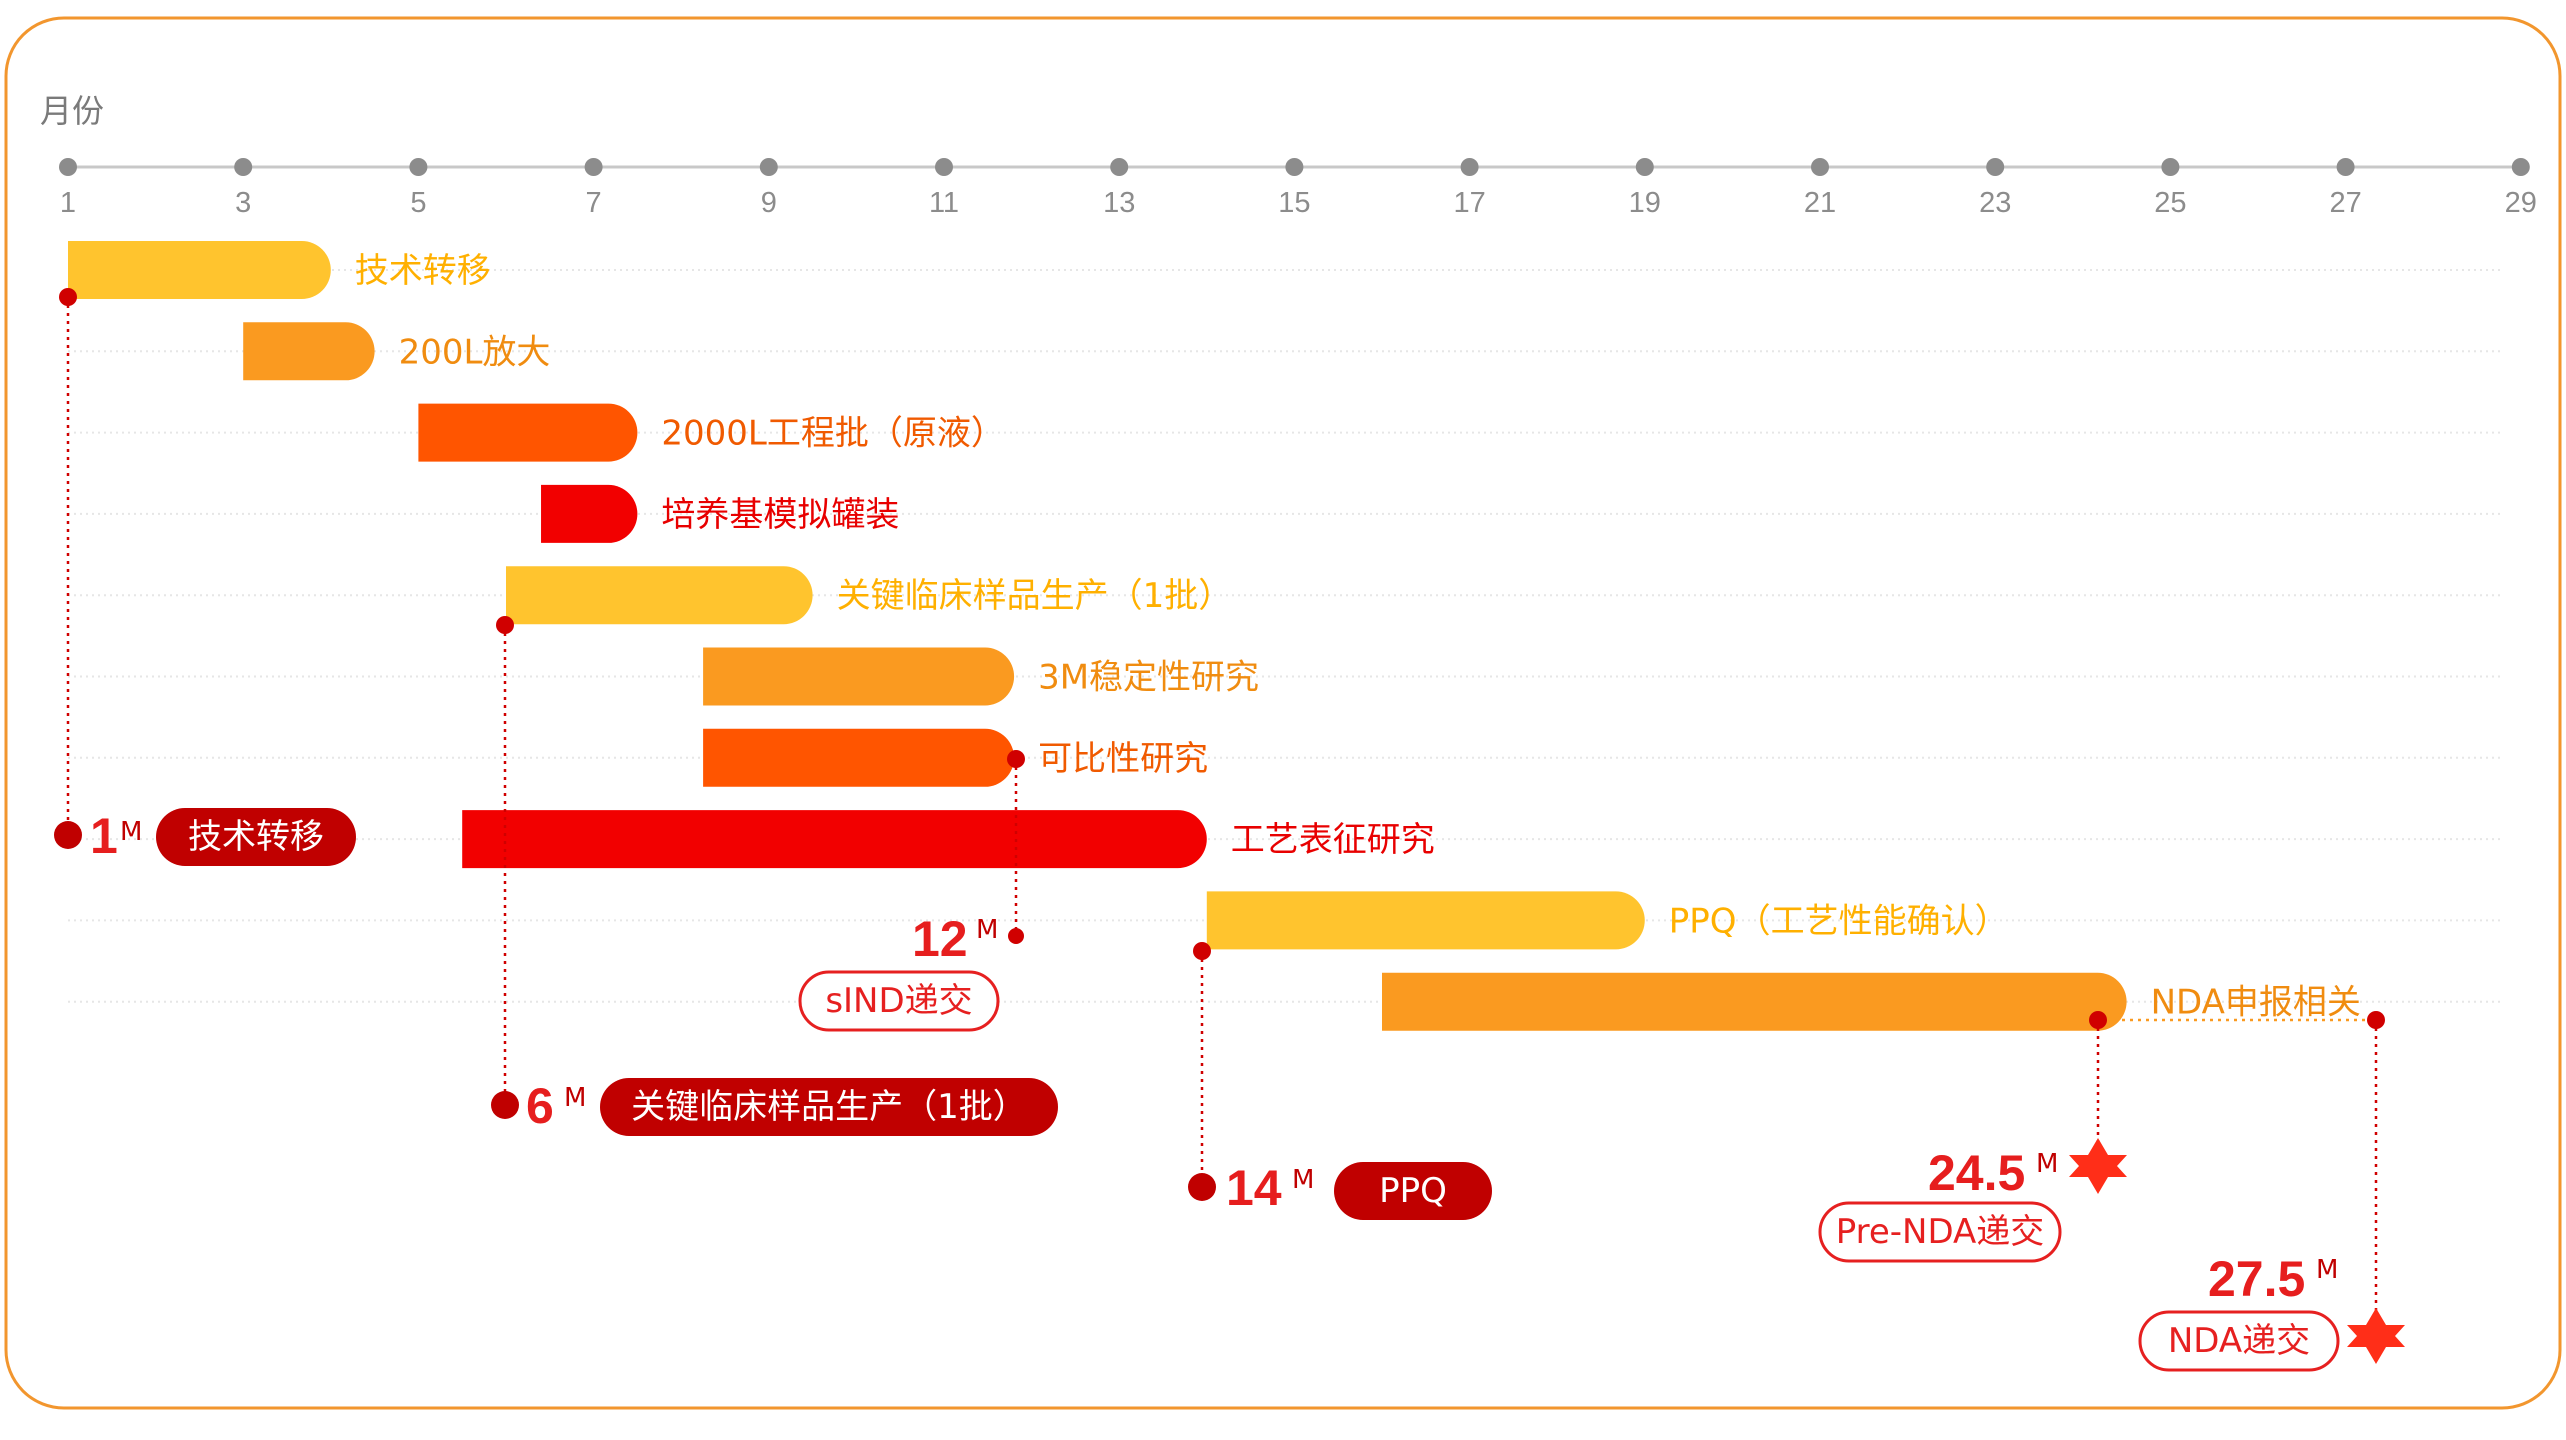  What do you see at coordinates (2256, 1003) in the screenshot?
I see `task-label: NDA申报相关` at bounding box center [2256, 1003].